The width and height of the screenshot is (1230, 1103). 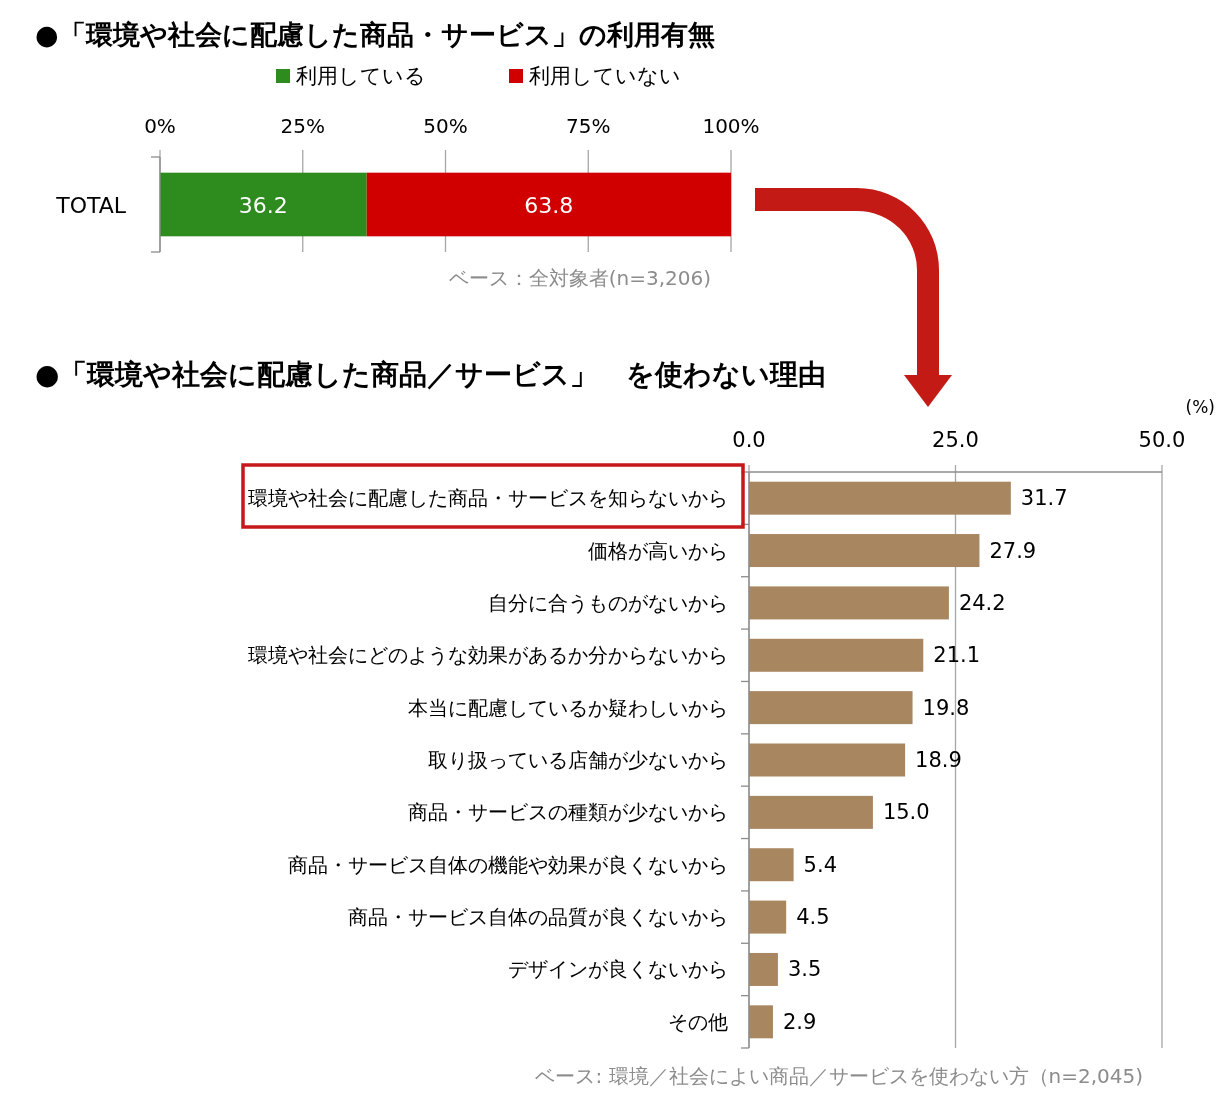 What do you see at coordinates (658, 551) in the screenshot?
I see `y-tick-label: 価格が高いから` at bounding box center [658, 551].